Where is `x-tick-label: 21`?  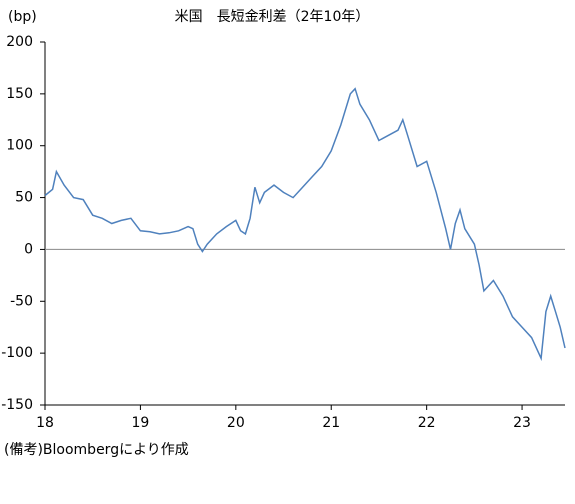
x-tick-label: 21 is located at coordinates (331, 423).